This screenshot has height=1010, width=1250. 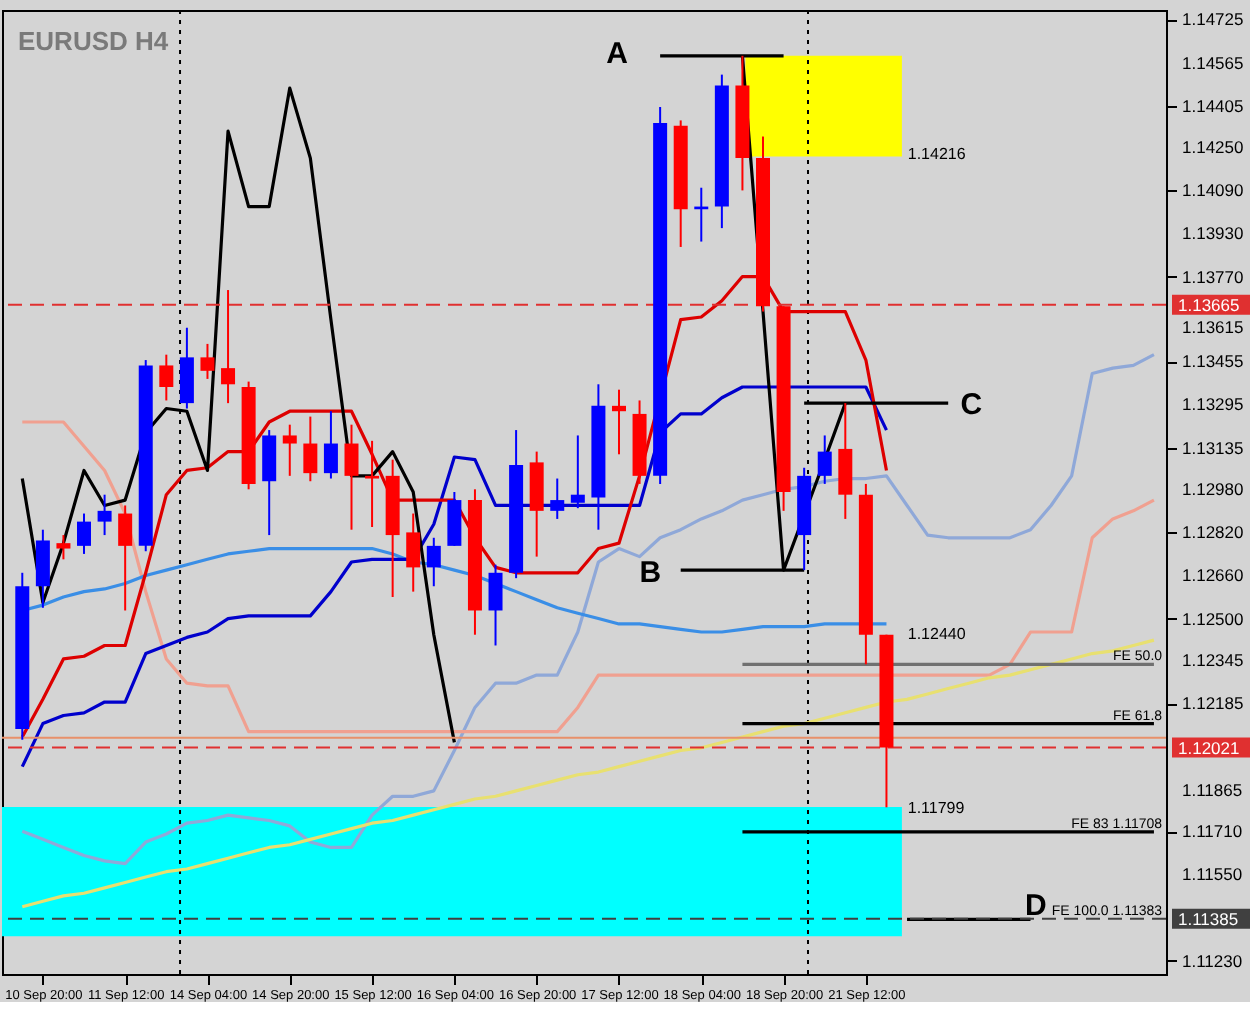 What do you see at coordinates (1213, 326) in the screenshot?
I see `y-tick-label: 1.13615` at bounding box center [1213, 326].